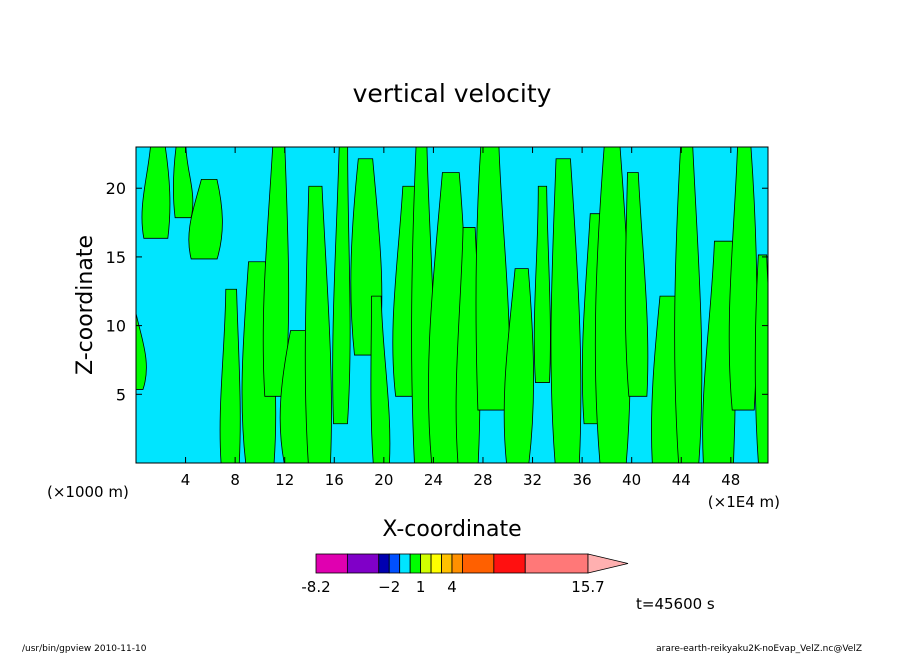  What do you see at coordinates (421, 587) in the screenshot?
I see `colorbar-label: 1` at bounding box center [421, 587].